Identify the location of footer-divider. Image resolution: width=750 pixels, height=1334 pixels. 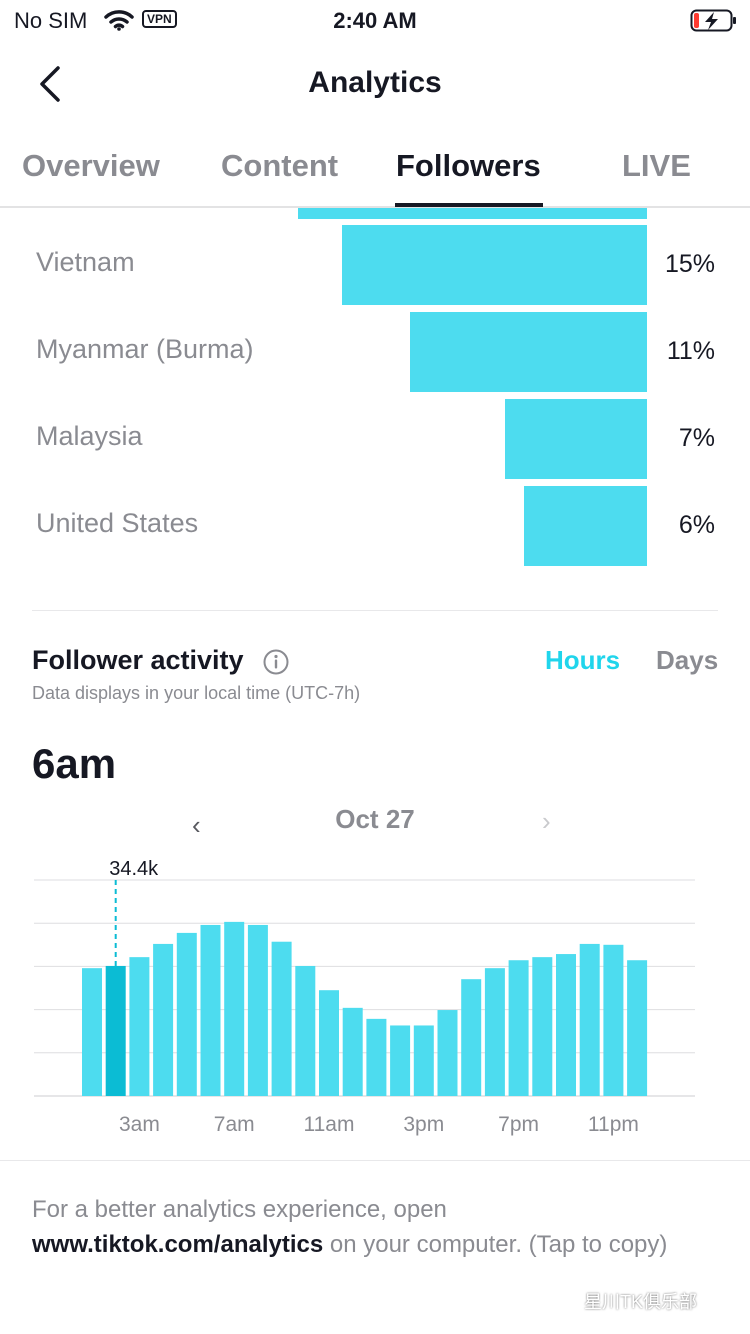
(375, 1160).